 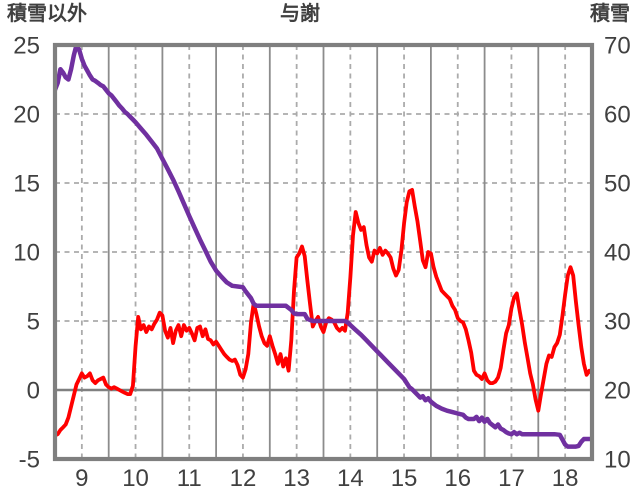 I want to click on right-axis-tick-60: 60, so click(x=617, y=115).